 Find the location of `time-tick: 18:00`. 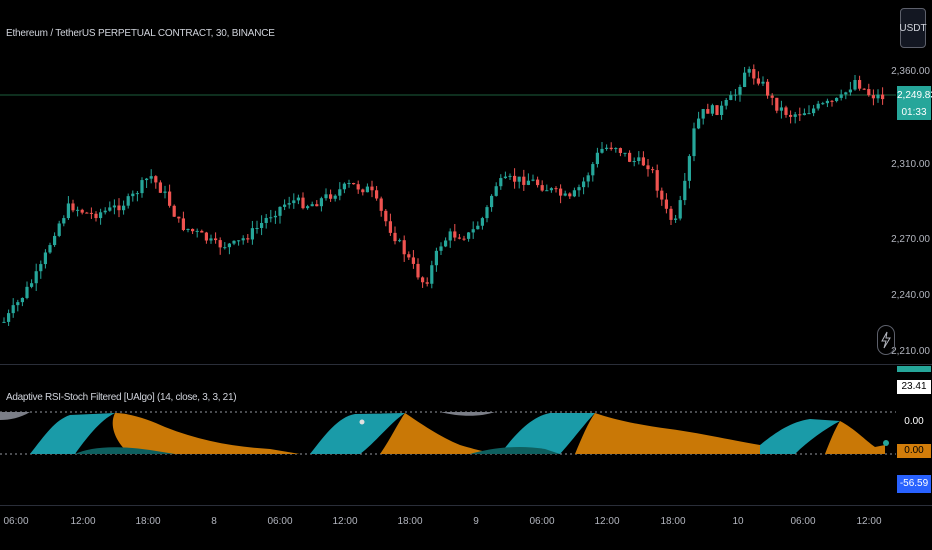

time-tick: 18:00 is located at coordinates (148, 521).